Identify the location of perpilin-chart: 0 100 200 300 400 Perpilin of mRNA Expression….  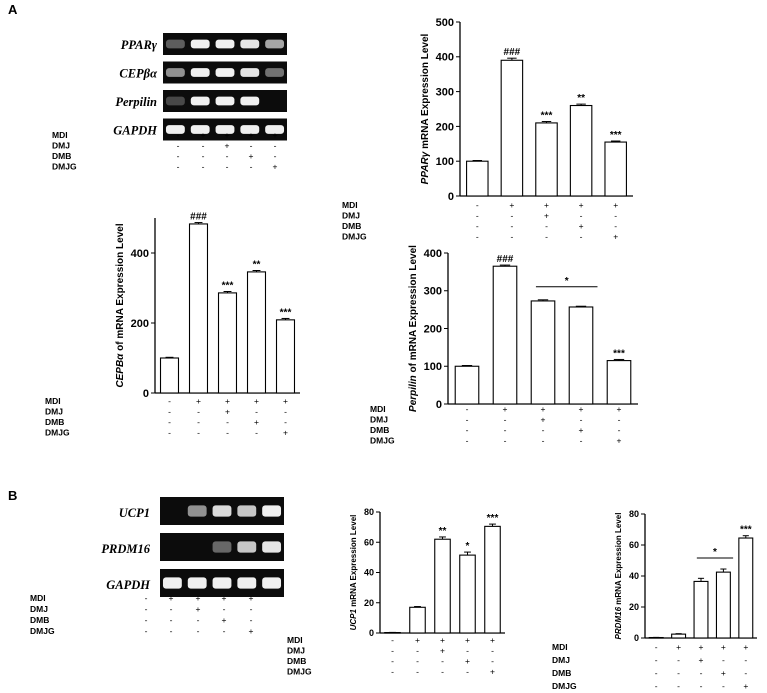
(504, 345).